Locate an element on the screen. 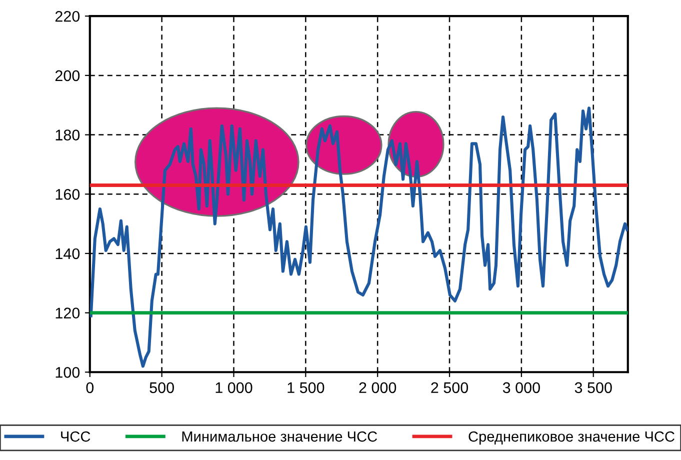 The height and width of the screenshot is (460, 681). legend-label: ЧСС is located at coordinates (75, 436).